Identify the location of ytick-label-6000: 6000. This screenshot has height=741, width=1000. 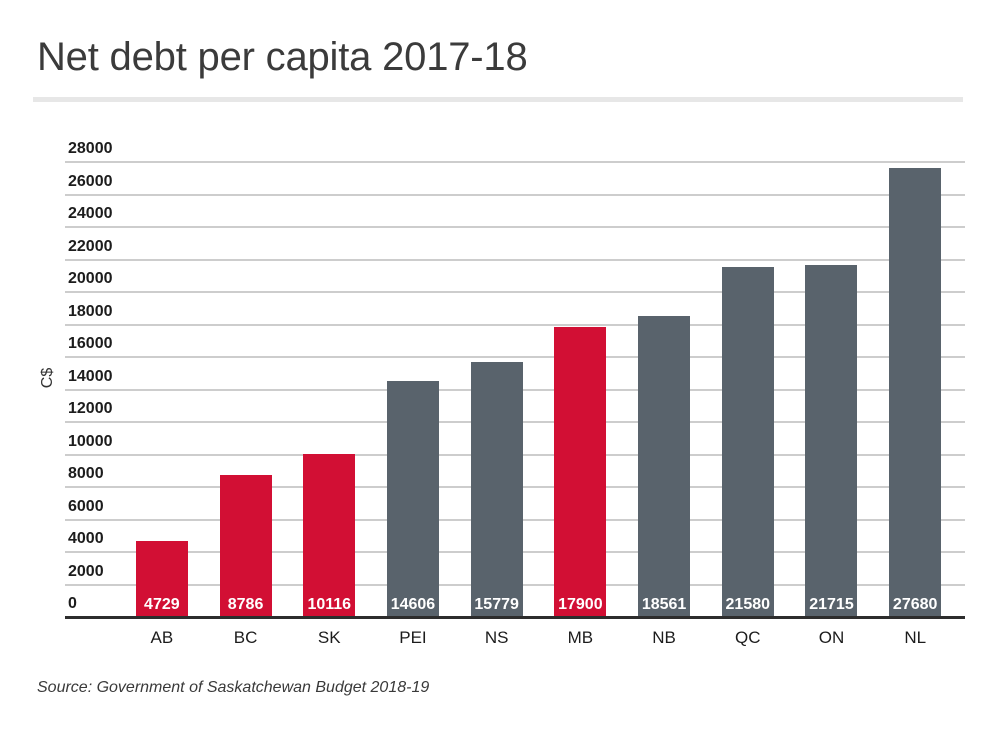
(86, 506).